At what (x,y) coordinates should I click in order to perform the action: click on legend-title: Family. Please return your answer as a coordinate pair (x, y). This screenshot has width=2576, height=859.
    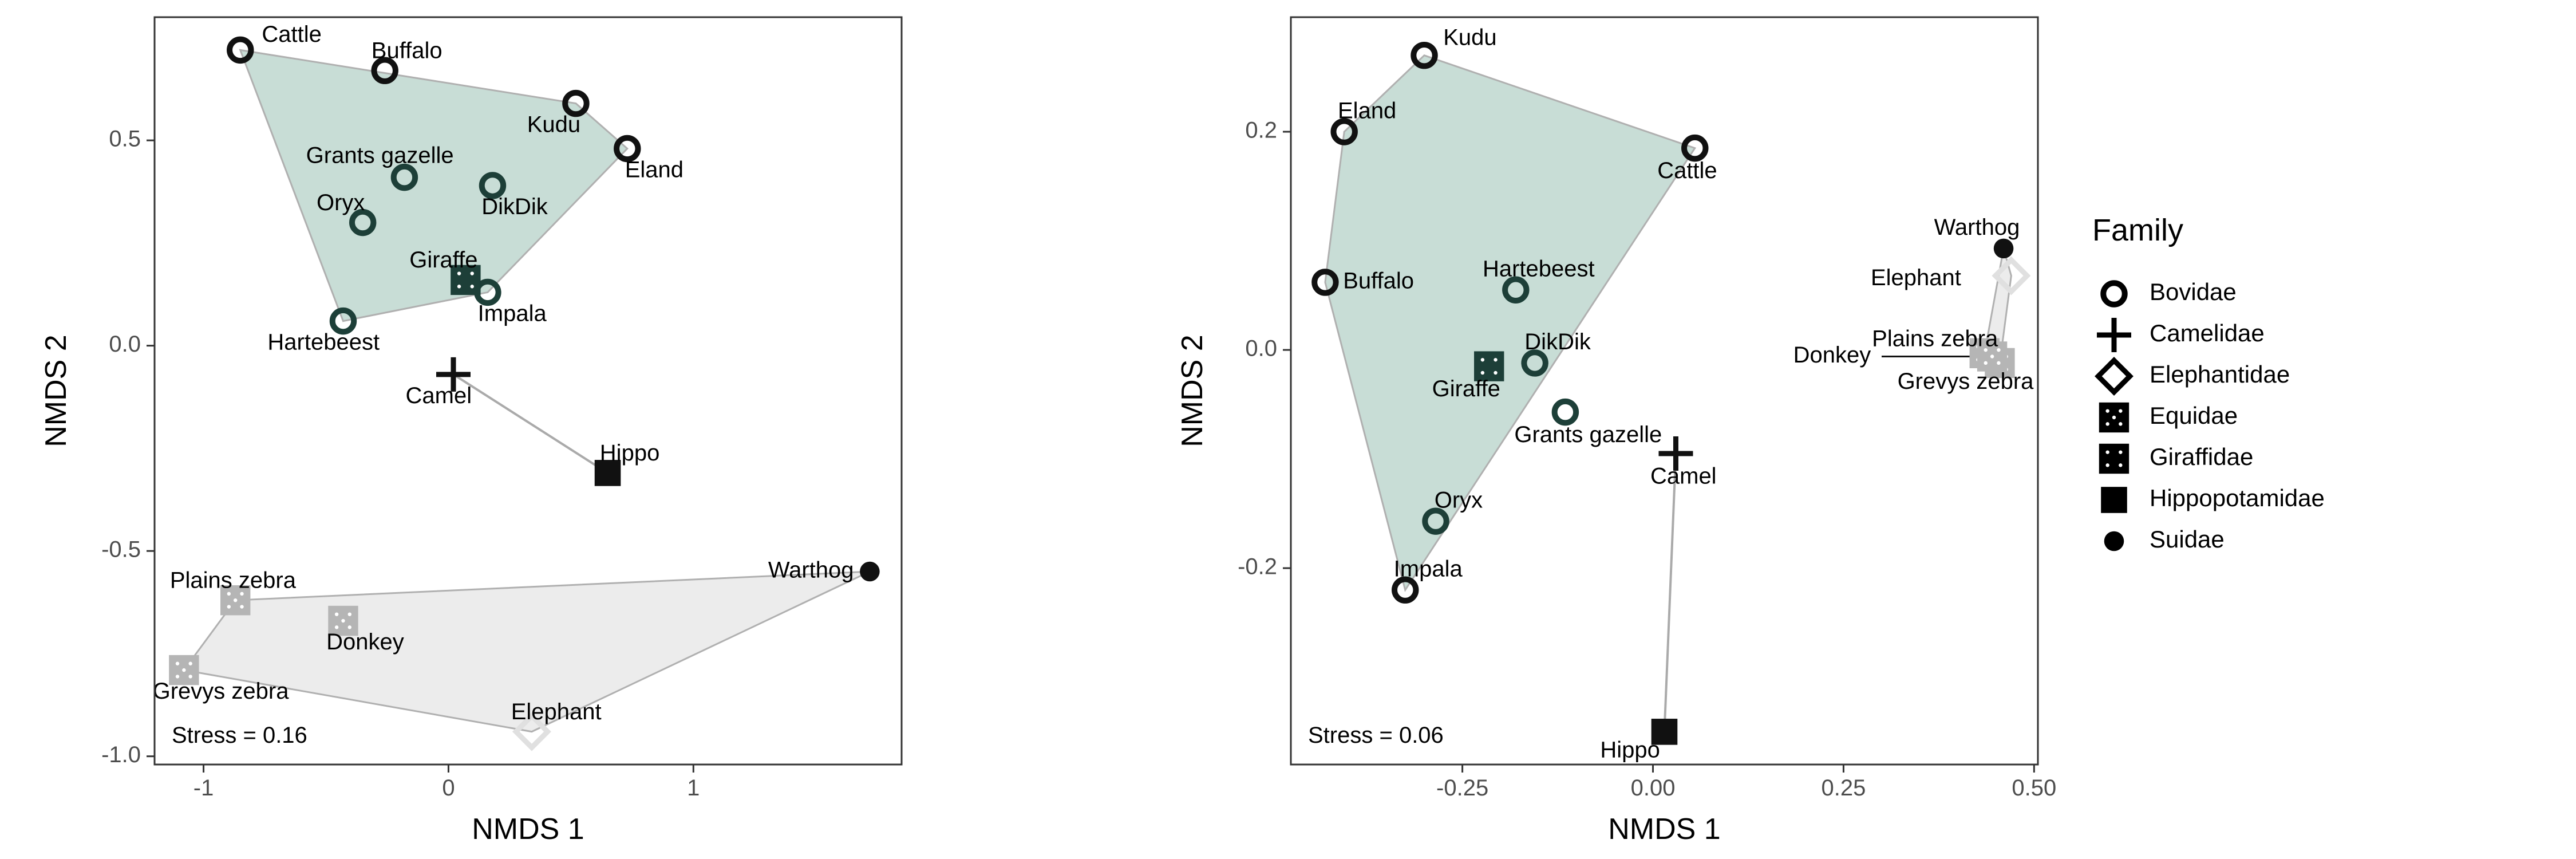
    Looking at the image, I should click on (2137, 230).